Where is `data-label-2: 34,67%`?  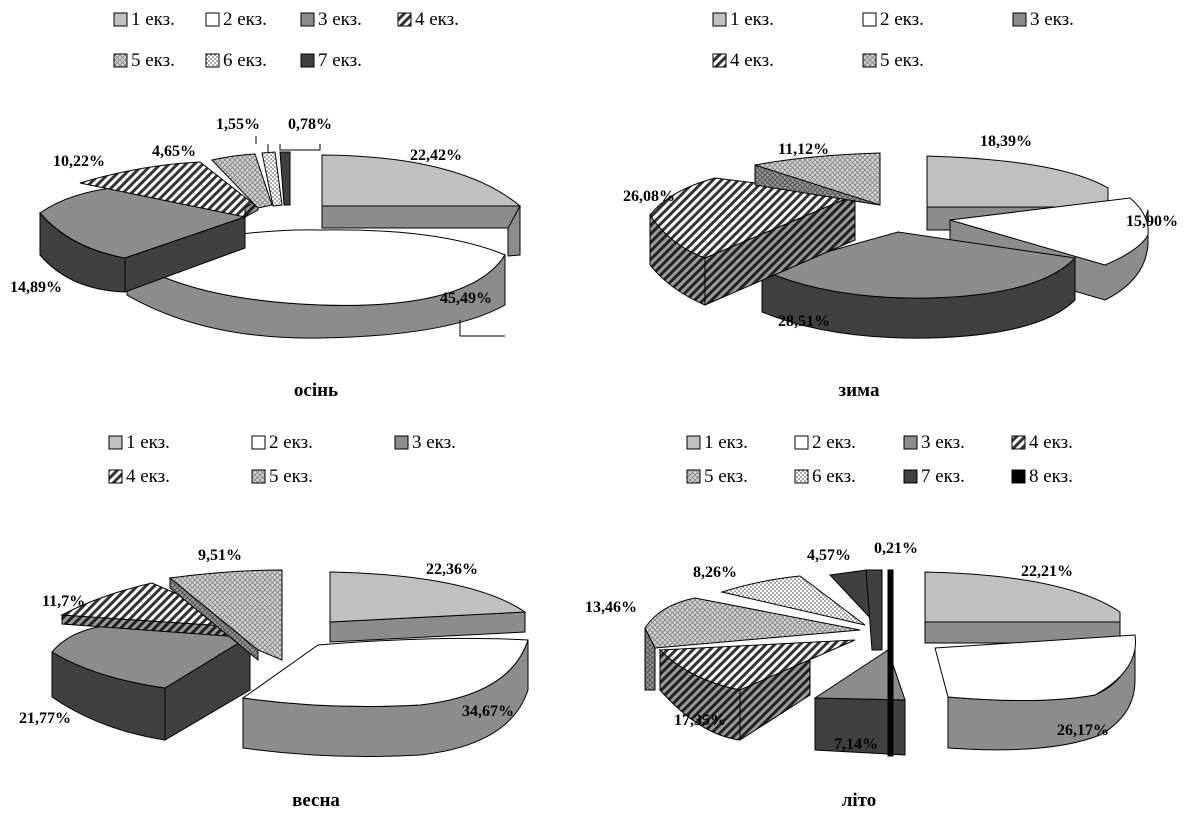 data-label-2: 34,67% is located at coordinates (488, 711).